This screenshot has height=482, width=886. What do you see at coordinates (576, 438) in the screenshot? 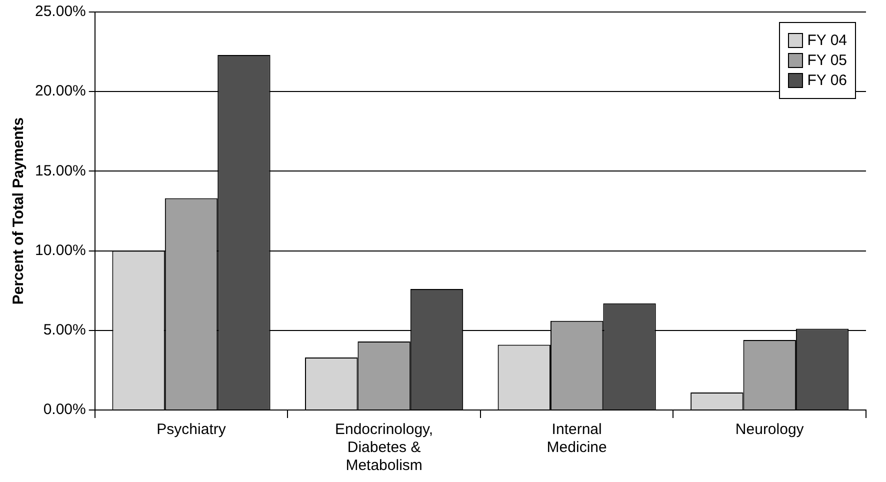
I see `x-tick-label: Internal Medicine` at bounding box center [576, 438].